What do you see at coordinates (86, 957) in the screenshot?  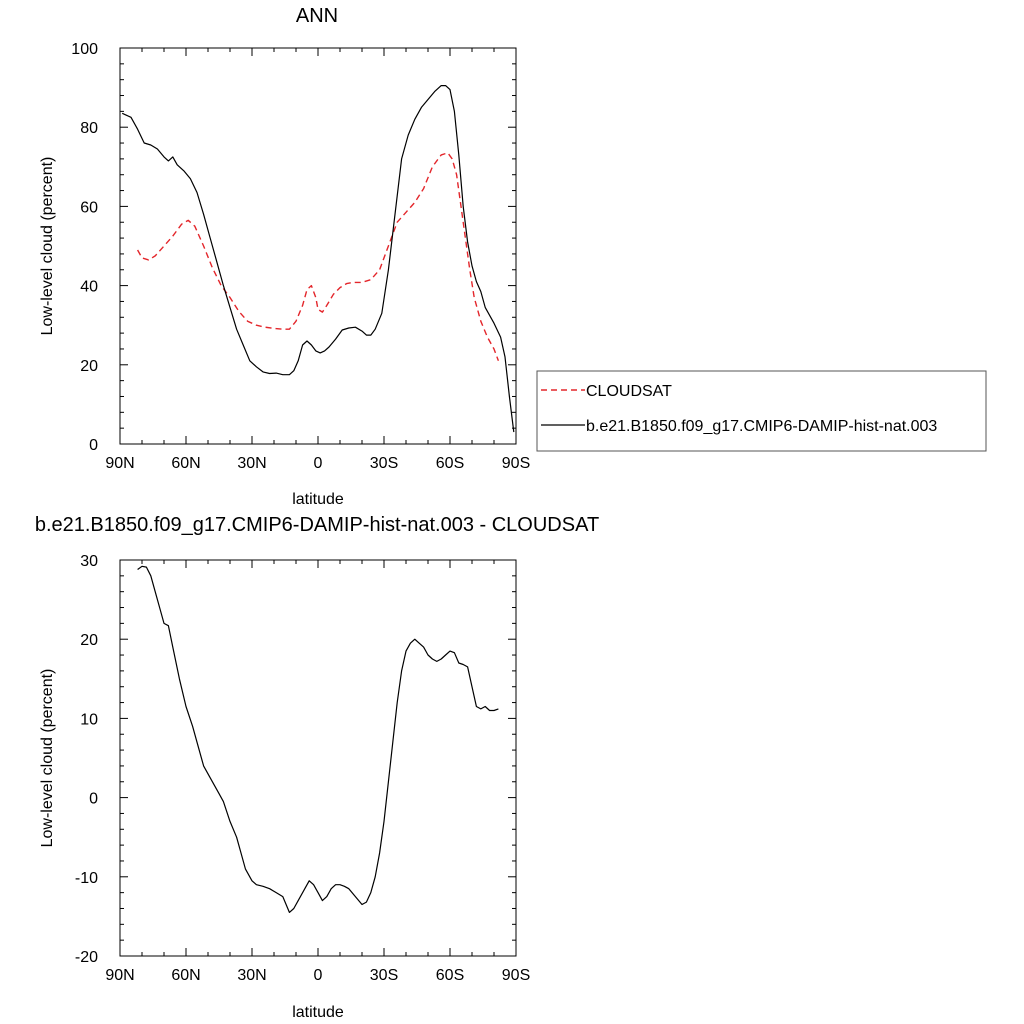 I see `y-tick-label: -20` at bounding box center [86, 957].